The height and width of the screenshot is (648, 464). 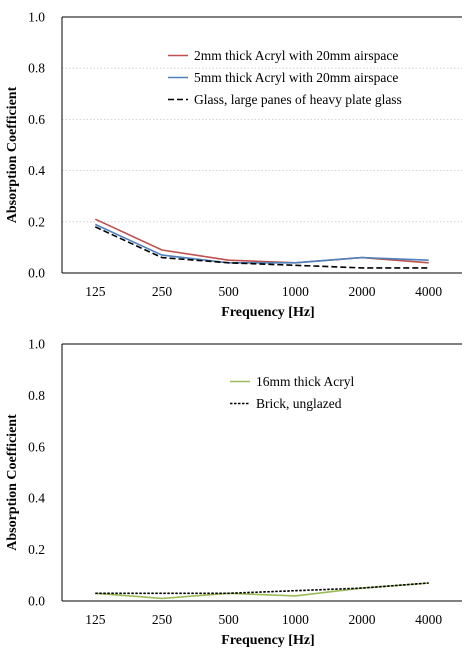 What do you see at coordinates (298, 99) in the screenshot?
I see `legend-label-3: Glass, large panes of heavy plate glass` at bounding box center [298, 99].